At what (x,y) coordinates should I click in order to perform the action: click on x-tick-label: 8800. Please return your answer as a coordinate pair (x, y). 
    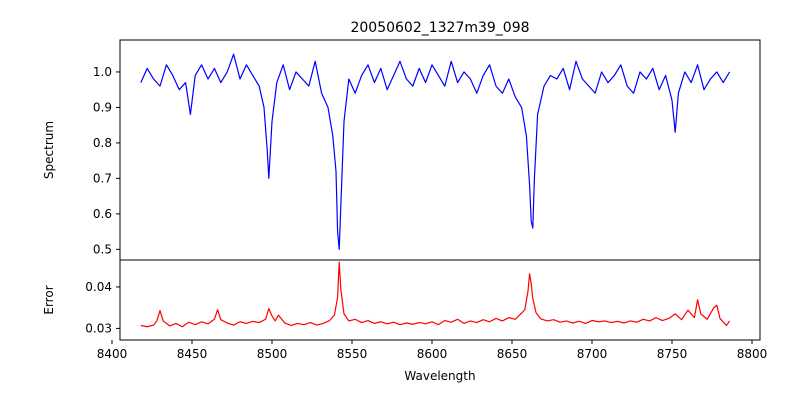
    Looking at the image, I should click on (752, 354).